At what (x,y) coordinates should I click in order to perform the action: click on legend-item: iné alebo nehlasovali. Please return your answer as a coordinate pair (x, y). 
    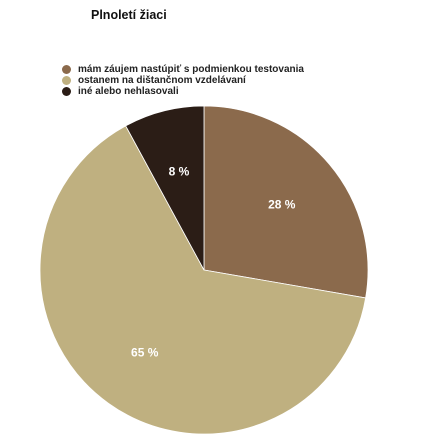
    Looking at the image, I should click on (183, 91).